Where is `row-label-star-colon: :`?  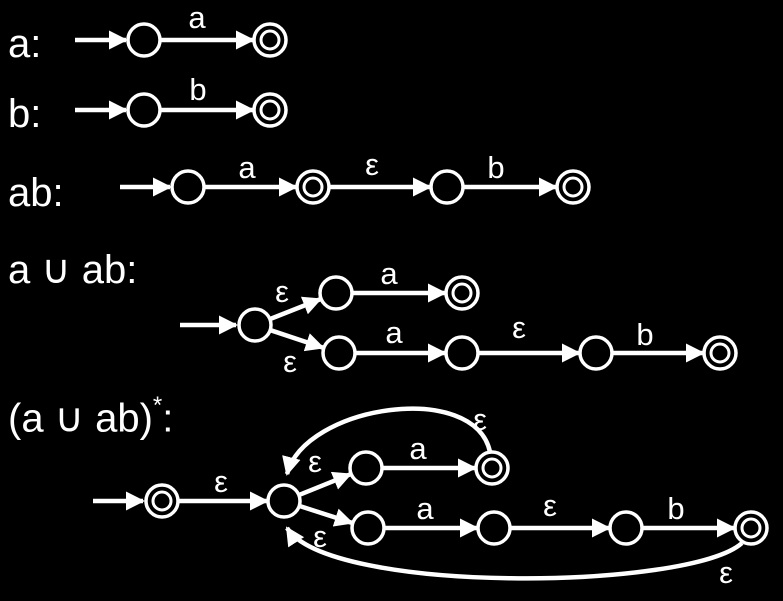 row-label-star-colon: : is located at coordinates (168, 418).